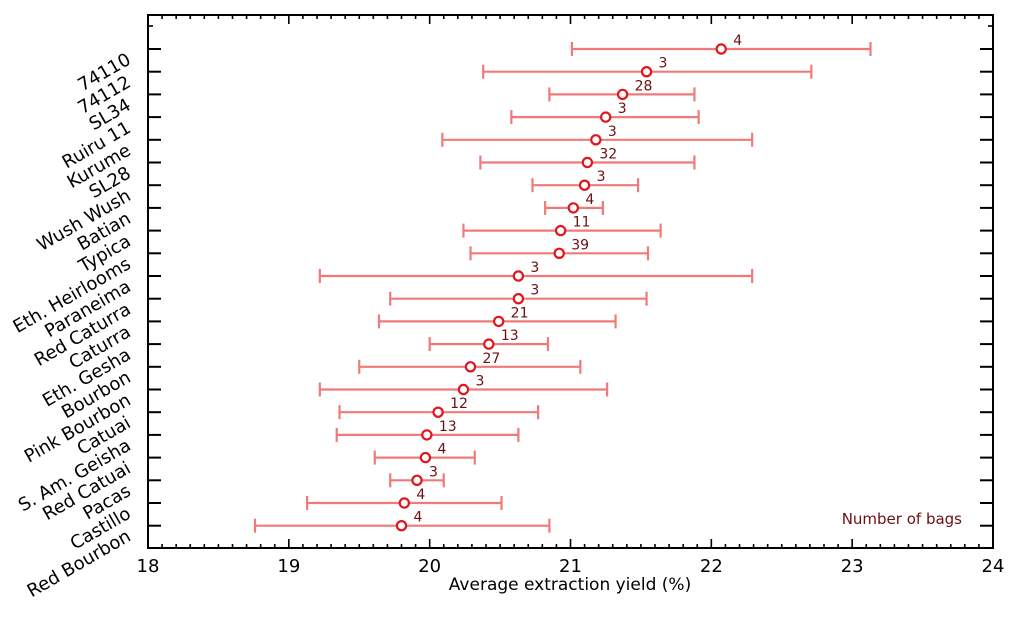 The width and height of the screenshot is (1024, 624). I want to click on x-tick-label: 20, so click(429, 566).